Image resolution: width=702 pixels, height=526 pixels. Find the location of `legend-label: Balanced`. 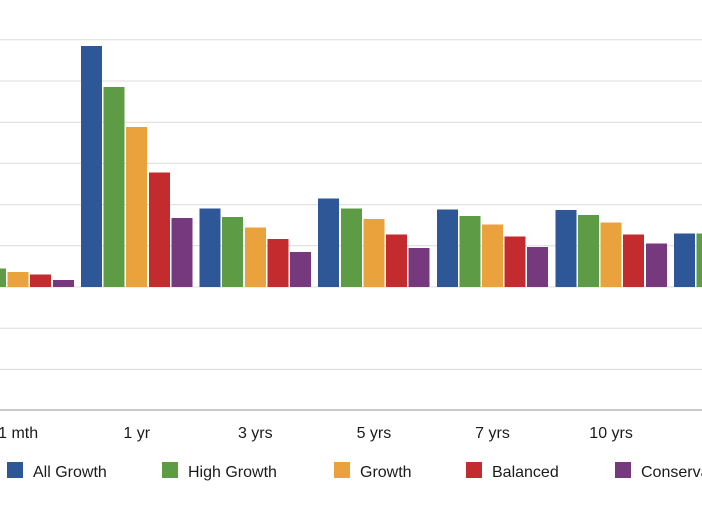

legend-label: Balanced is located at coordinates (525, 472).